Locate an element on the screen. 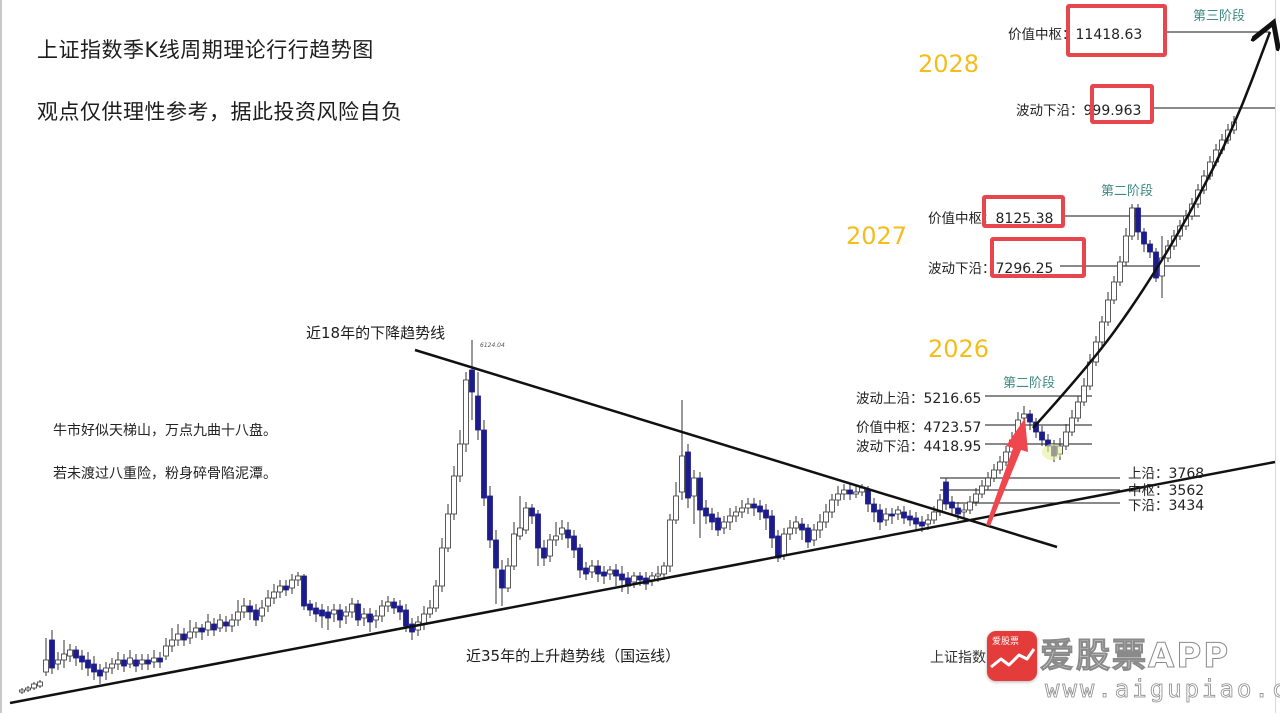 Image resolution: width=1280 pixels, height=713 pixels. projection-curve is located at coordinates (1151, 230).